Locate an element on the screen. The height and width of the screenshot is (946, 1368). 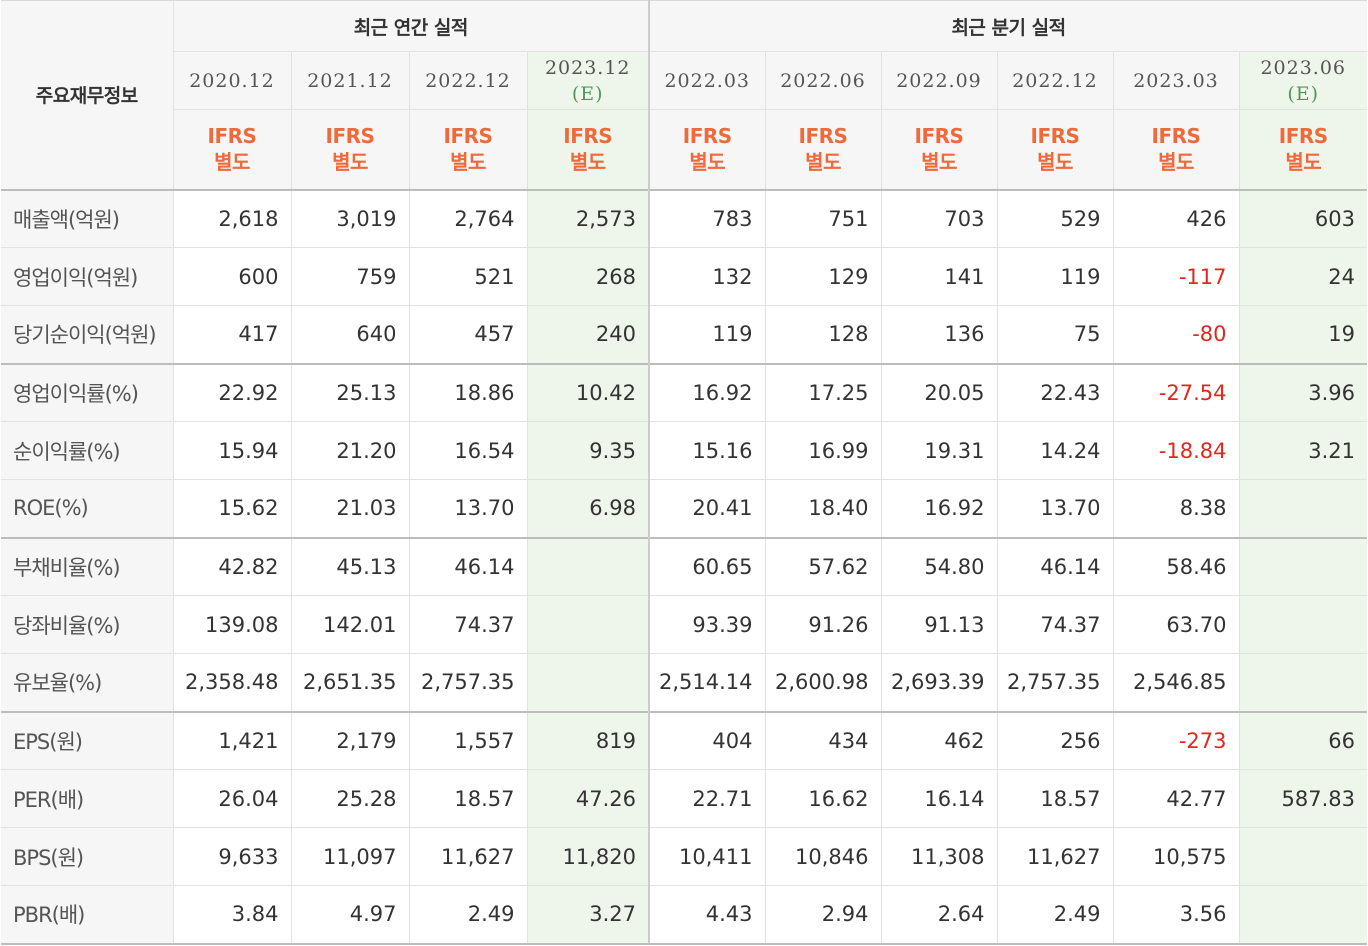
period-date: 2023.03 is located at coordinates (1176, 80).